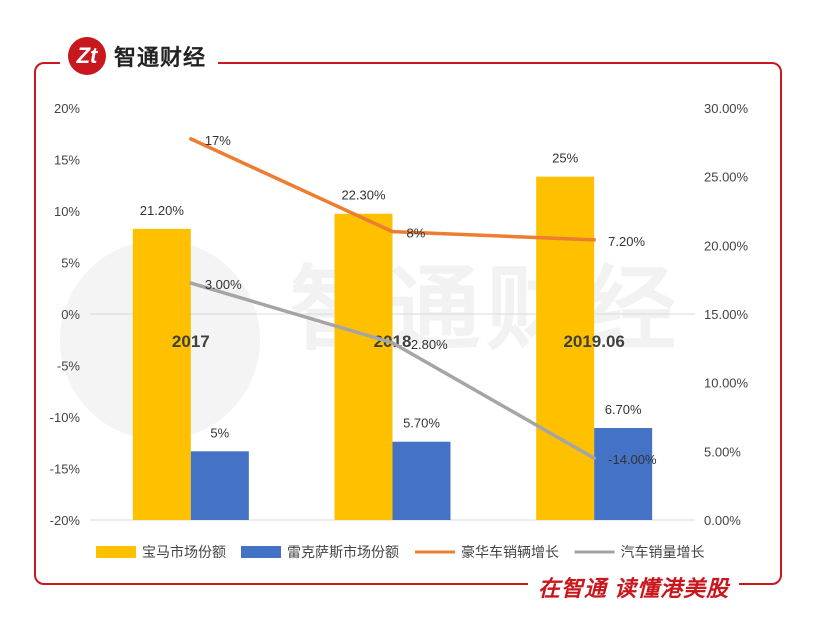  What do you see at coordinates (218, 140) in the screenshot?
I see `line-data-label: 17%` at bounding box center [218, 140].